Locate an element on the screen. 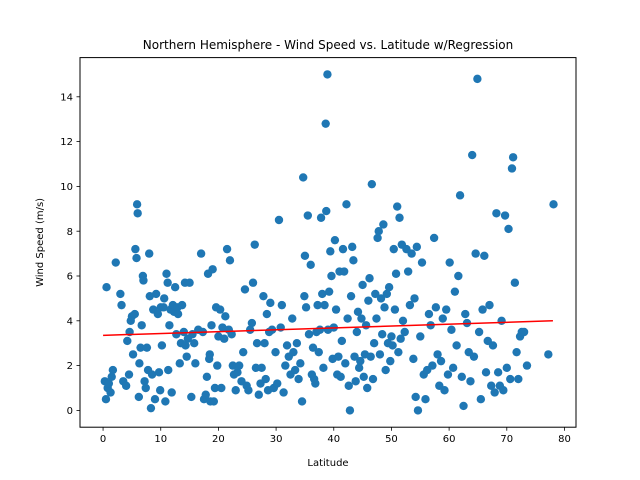 The image size is (640, 480). y-tick-label: 0 is located at coordinates (70, 411).